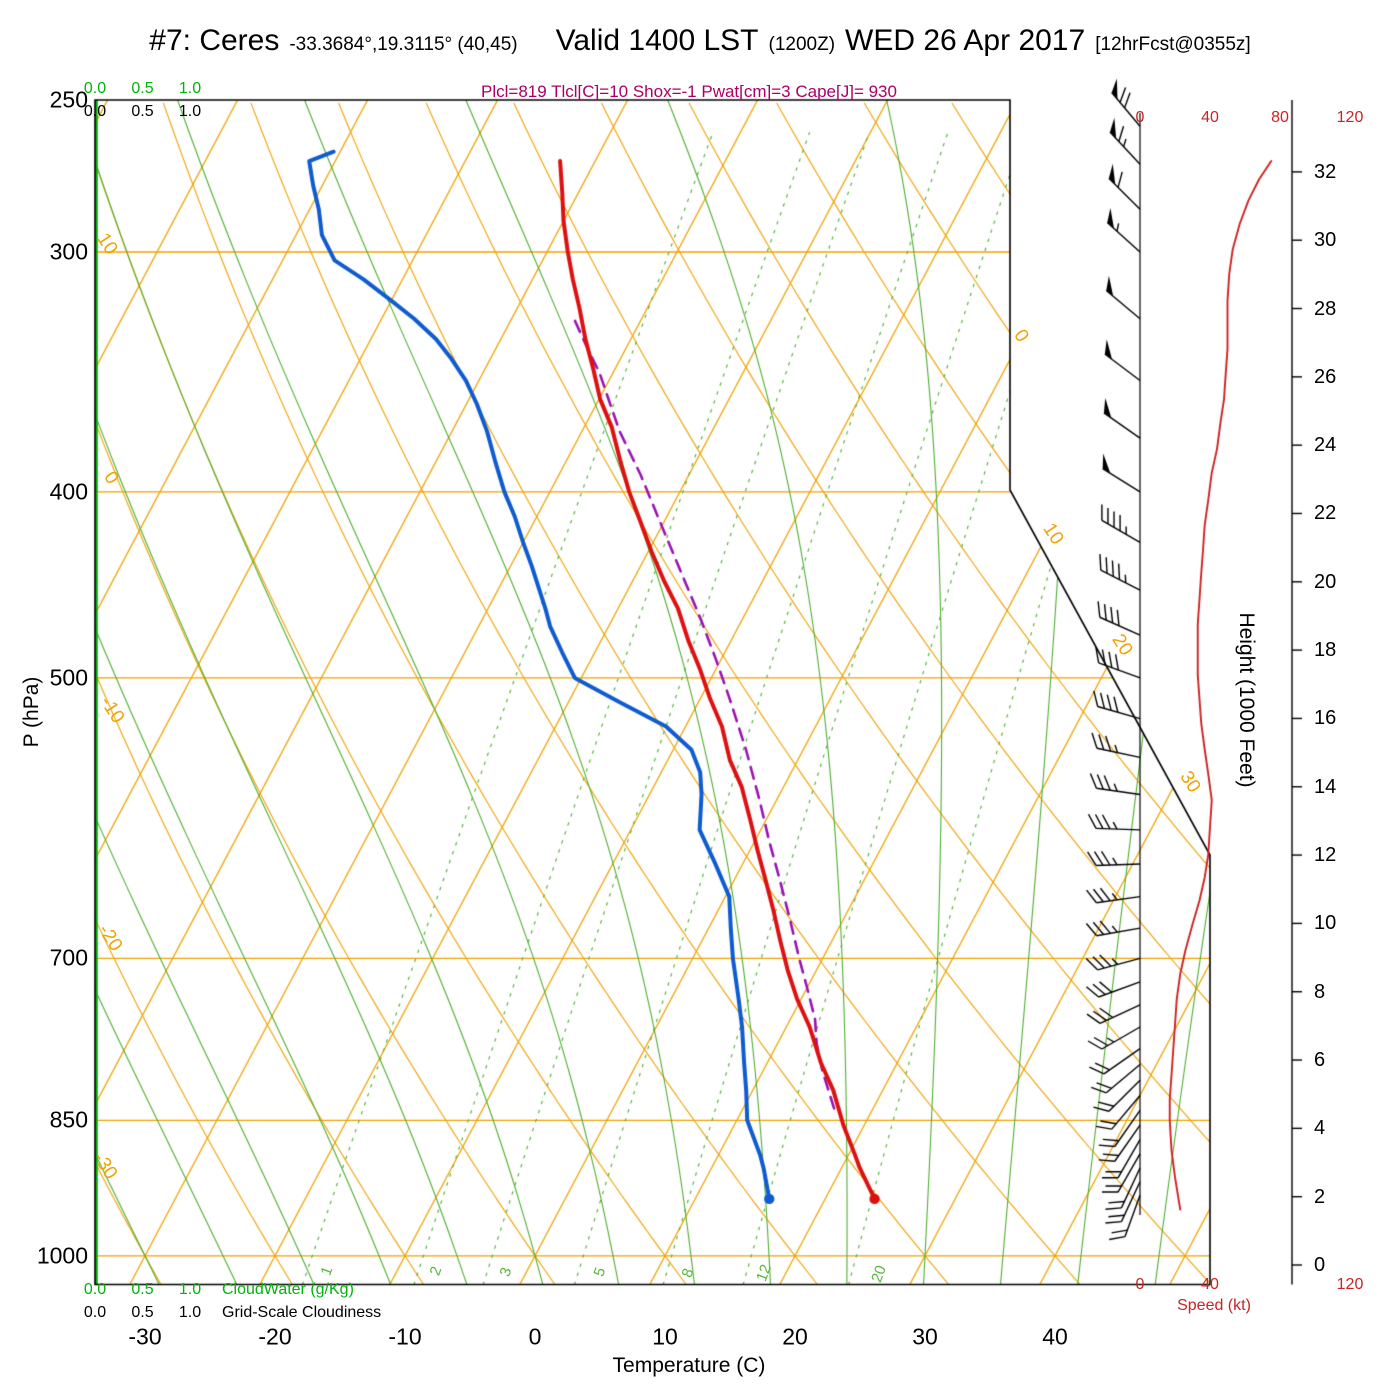  What do you see at coordinates (795, 1336) in the screenshot?
I see `temperature-tick-label: 20` at bounding box center [795, 1336].